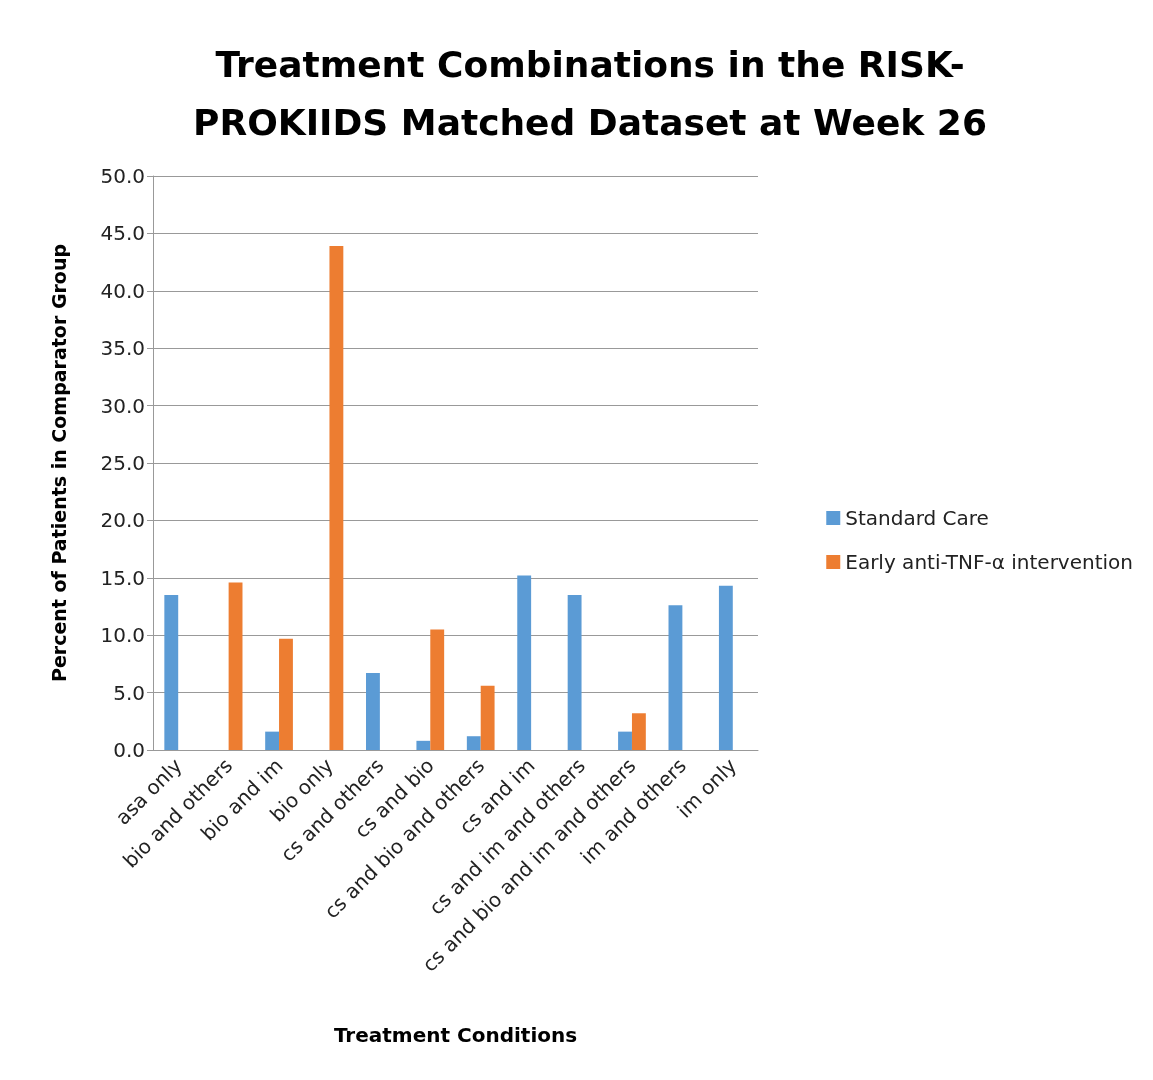  I want to click on legend-label: Standard Care, so click(917, 518).